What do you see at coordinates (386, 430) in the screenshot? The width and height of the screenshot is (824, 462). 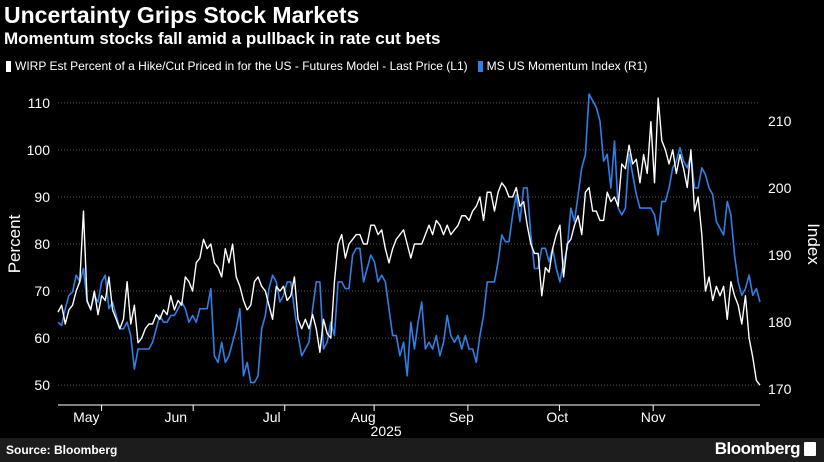 I see `x-axis-year-label: 2025` at bounding box center [386, 430].